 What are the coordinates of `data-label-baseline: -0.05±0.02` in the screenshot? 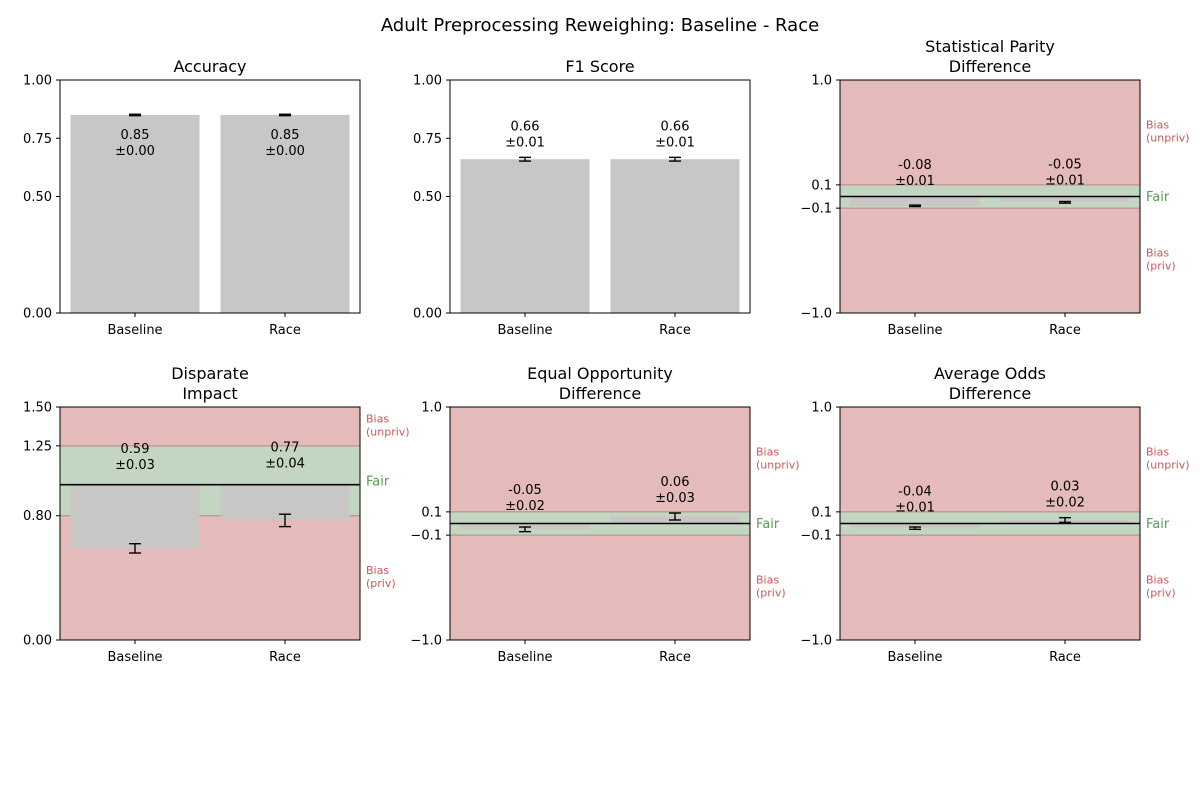 It's located at (525, 498).